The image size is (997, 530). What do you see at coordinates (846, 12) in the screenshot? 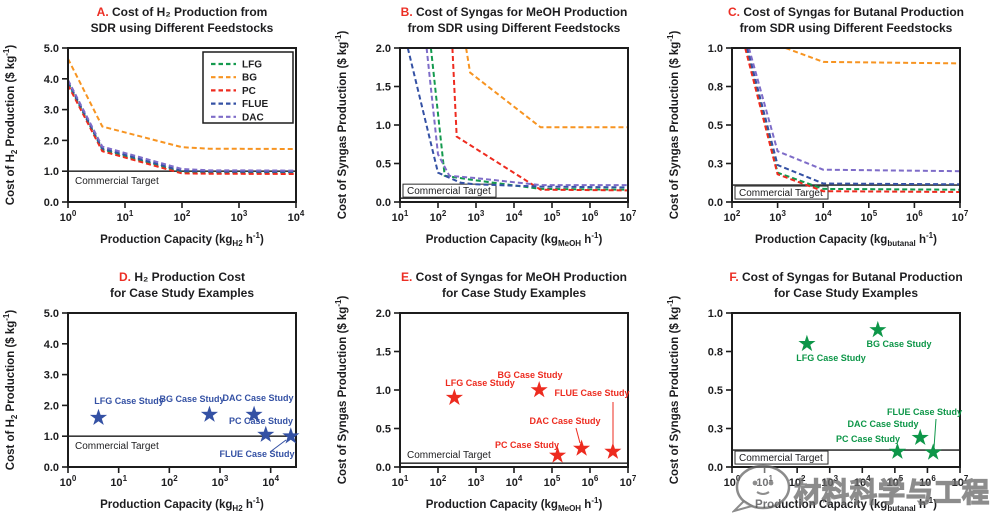
I see `chart-title: C. Cost of Syngas for Butanal Production` at bounding box center [846, 12].